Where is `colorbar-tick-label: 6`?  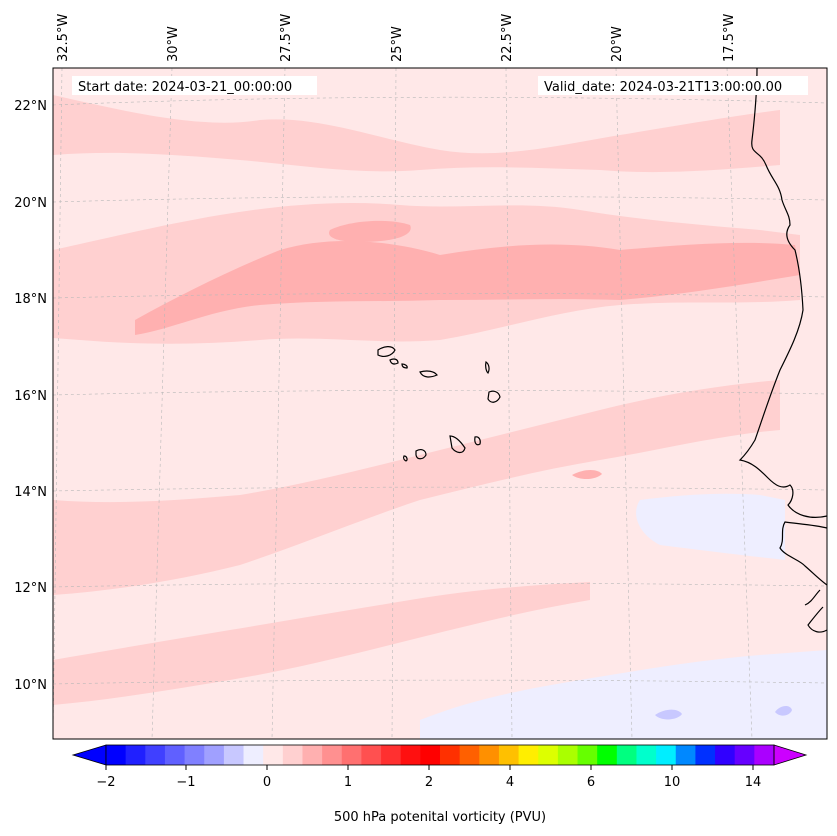 colorbar-tick-label: 6 is located at coordinates (591, 782).